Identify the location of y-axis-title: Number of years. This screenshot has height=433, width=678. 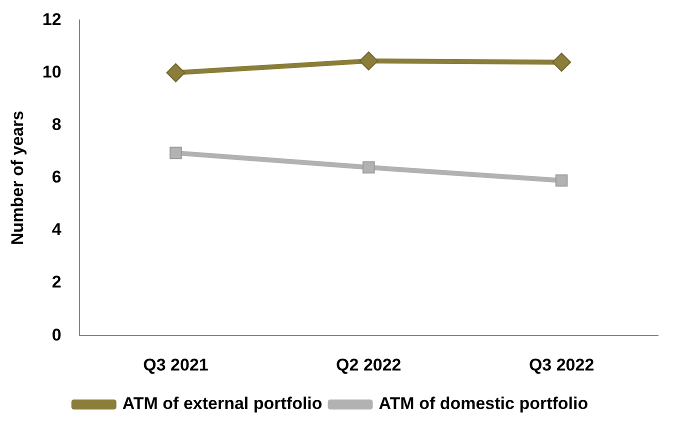
(17, 177).